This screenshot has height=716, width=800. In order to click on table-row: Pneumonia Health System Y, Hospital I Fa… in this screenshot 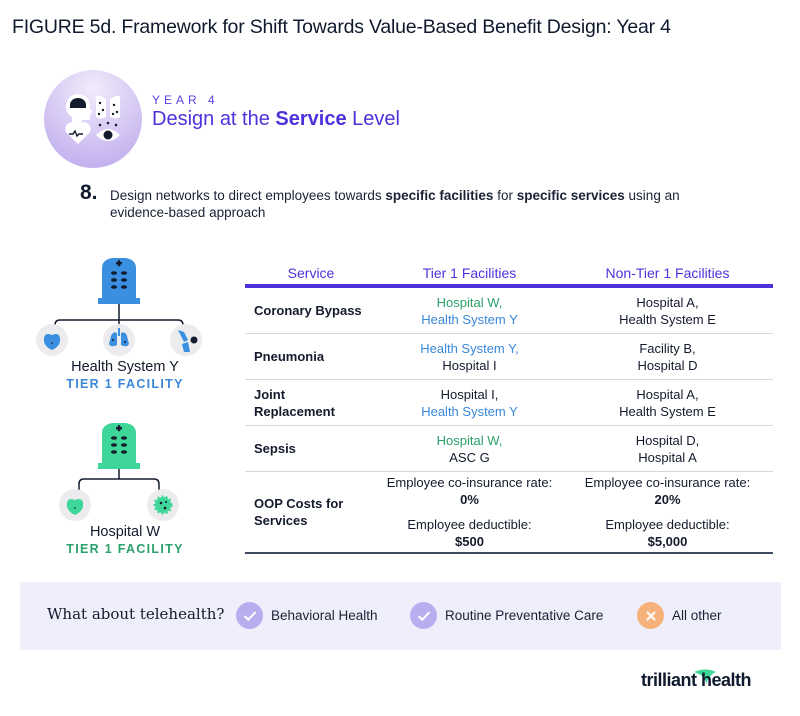, I will do `click(509, 357)`.